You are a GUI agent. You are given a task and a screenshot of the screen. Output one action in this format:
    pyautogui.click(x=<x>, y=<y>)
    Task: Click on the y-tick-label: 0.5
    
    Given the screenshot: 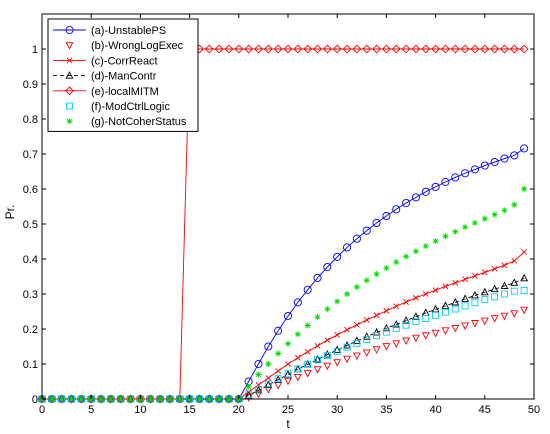 What is the action you would take?
    pyautogui.click(x=30, y=225)
    